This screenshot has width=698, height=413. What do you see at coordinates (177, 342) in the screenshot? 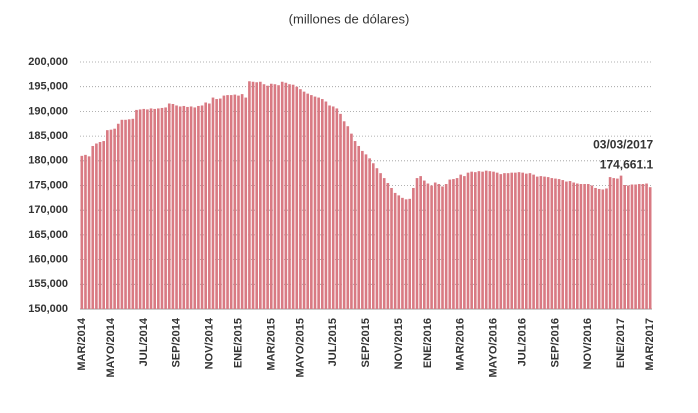
I see `x-tick-label: SEP/2014` at bounding box center [177, 342].